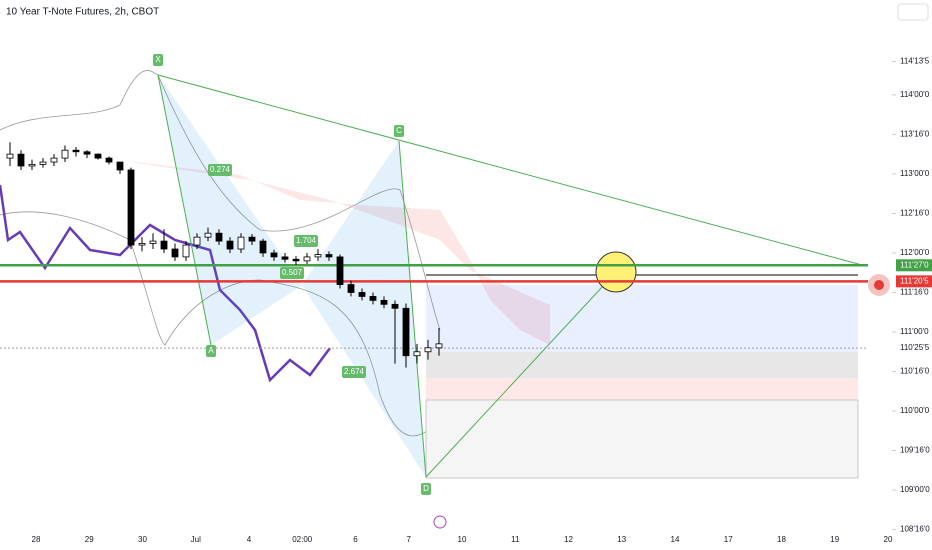 The height and width of the screenshot is (550, 932). I want to click on price-label: 111'20'5, so click(914, 280).